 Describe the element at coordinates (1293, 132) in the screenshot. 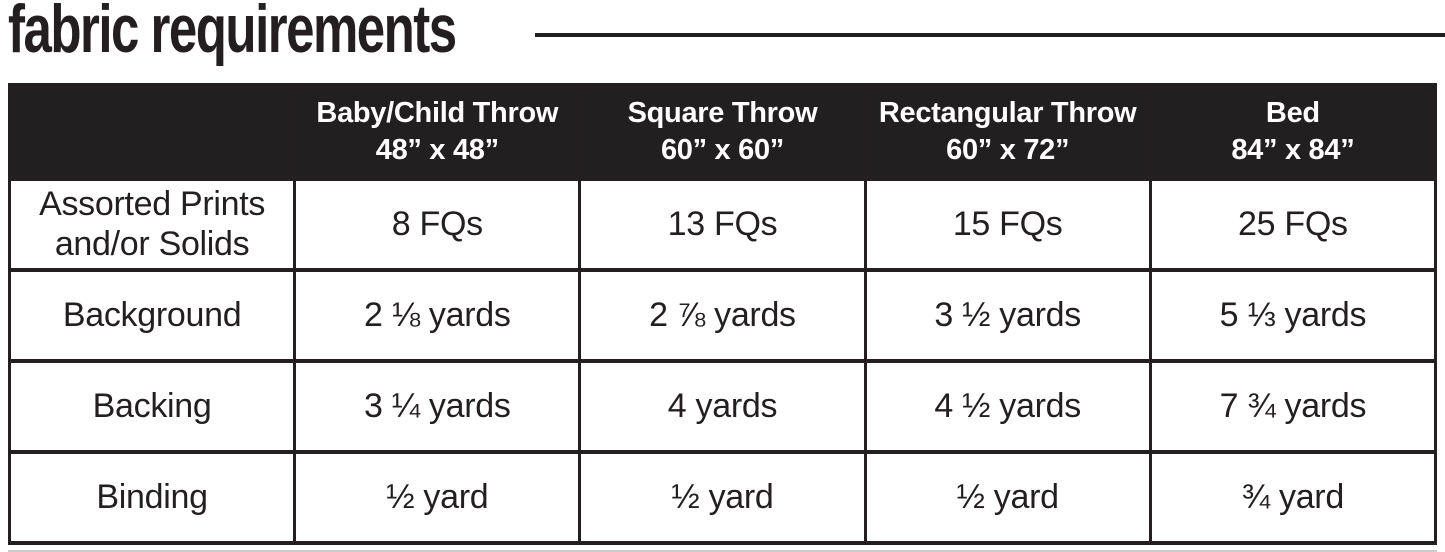

I see `header-bed: Bed 84” x 84”` at that location.